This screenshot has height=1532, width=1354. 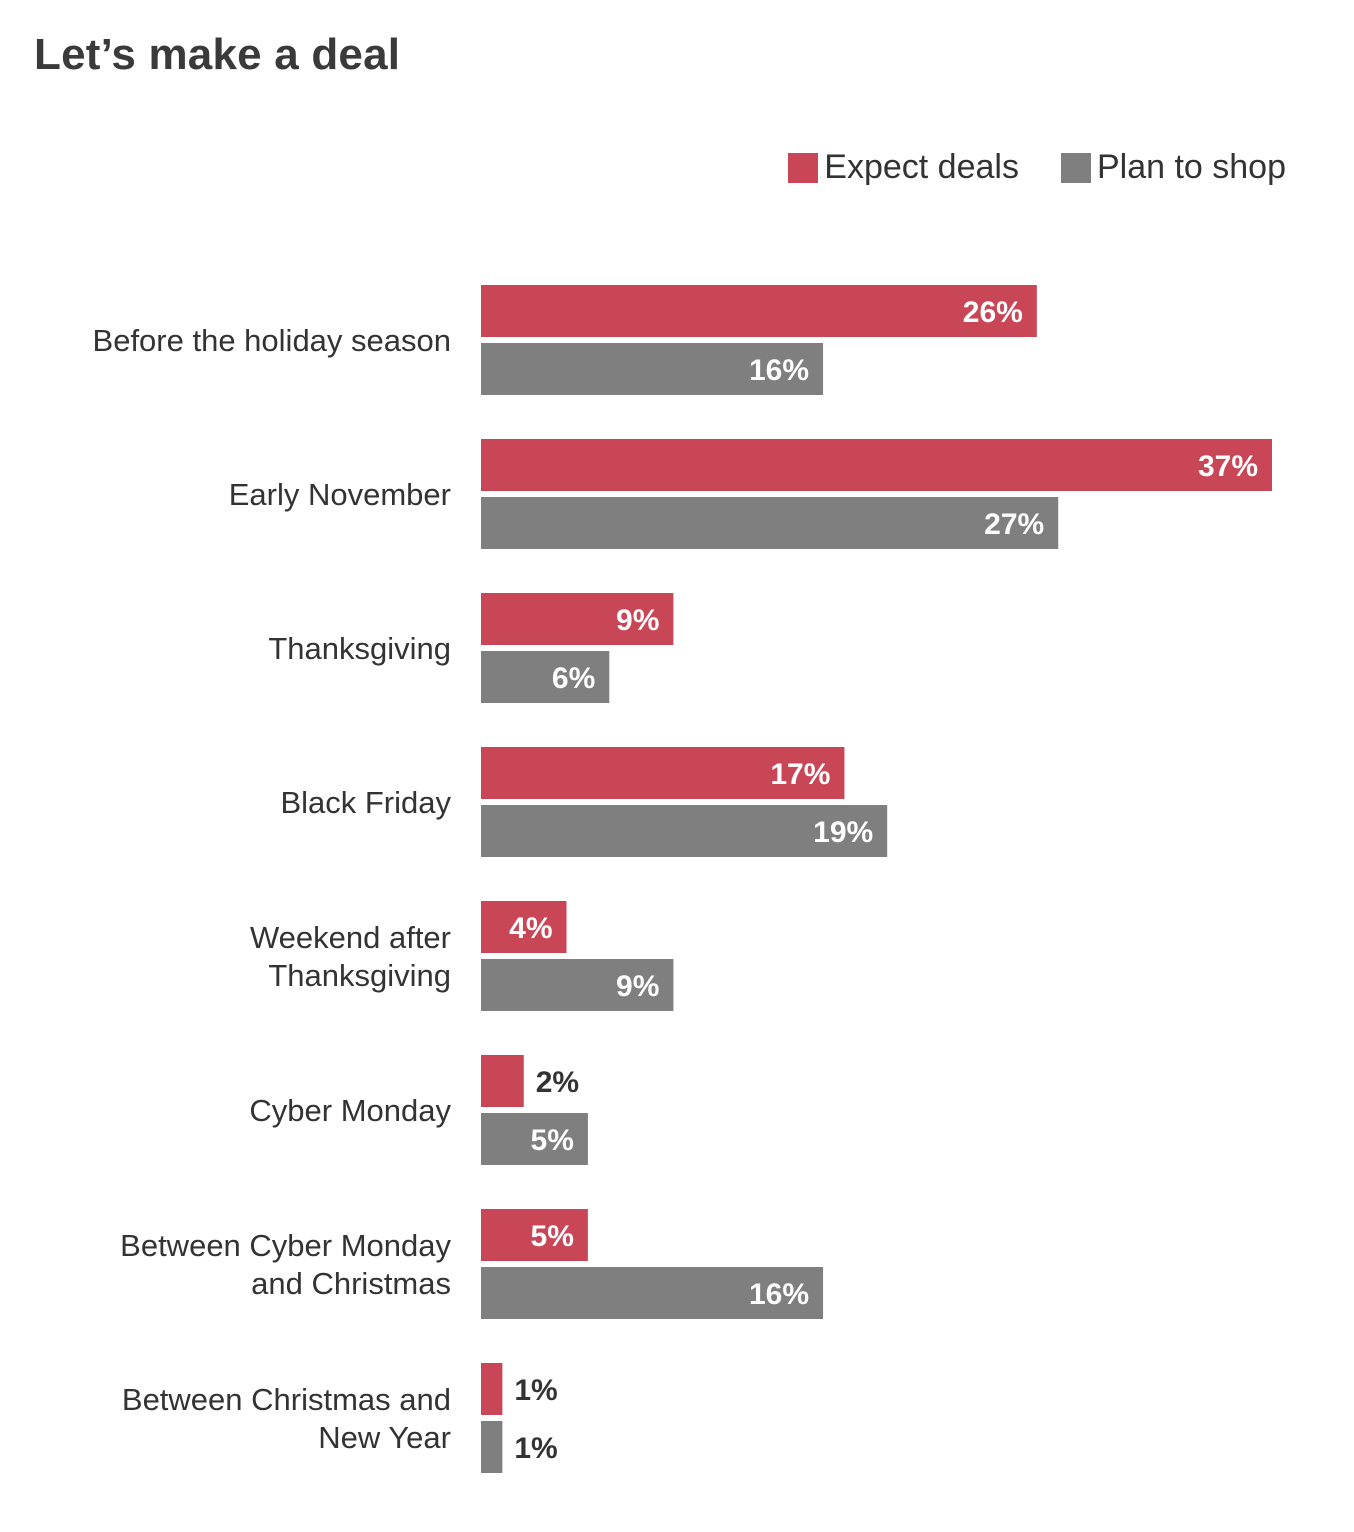 What do you see at coordinates (779, 1294) in the screenshot?
I see `value-label-plan-to-shop-between-cyber-monday-and-christmas: 16%` at bounding box center [779, 1294].